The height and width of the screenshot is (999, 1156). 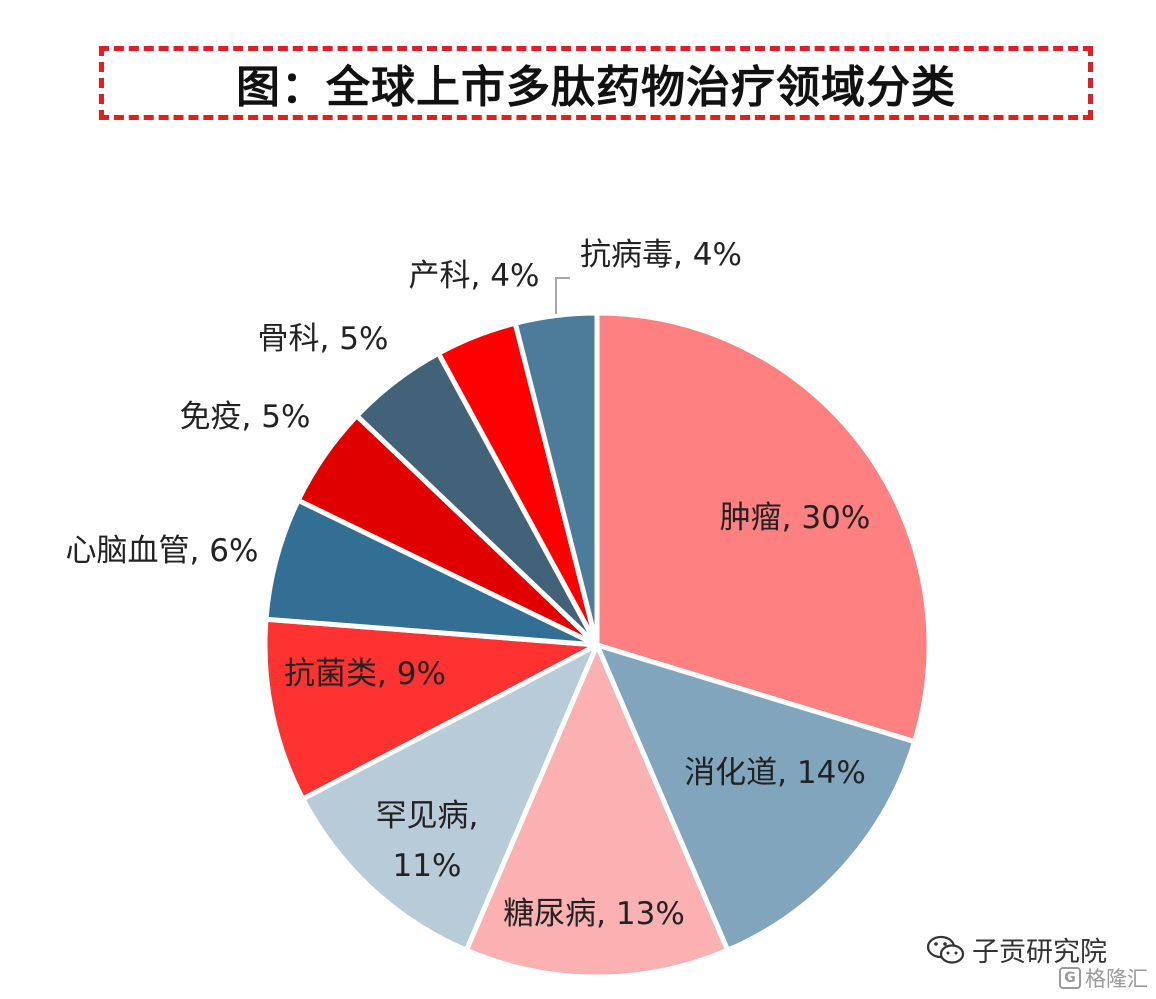 I want to click on title-box: 图：全球上市多肽药物治疗领域分类, so click(x=596, y=83).